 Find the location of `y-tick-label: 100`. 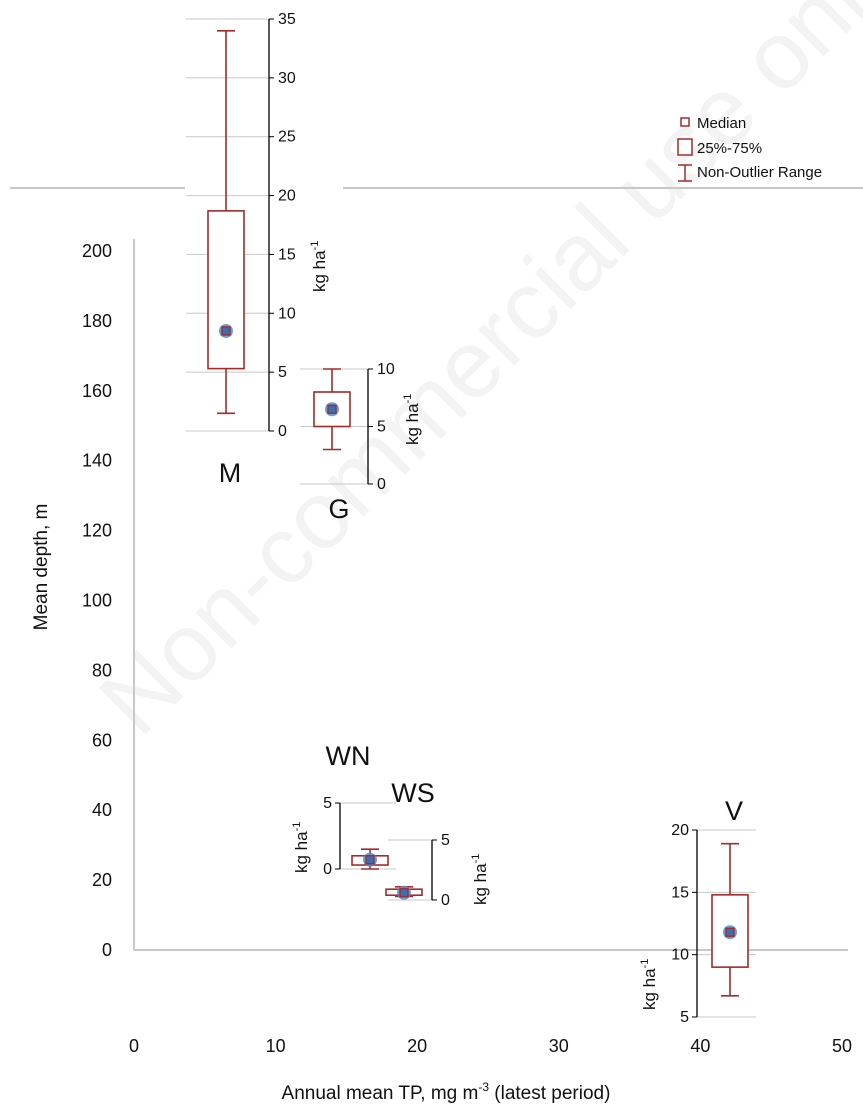

y-tick-label: 100 is located at coordinates (97, 601).